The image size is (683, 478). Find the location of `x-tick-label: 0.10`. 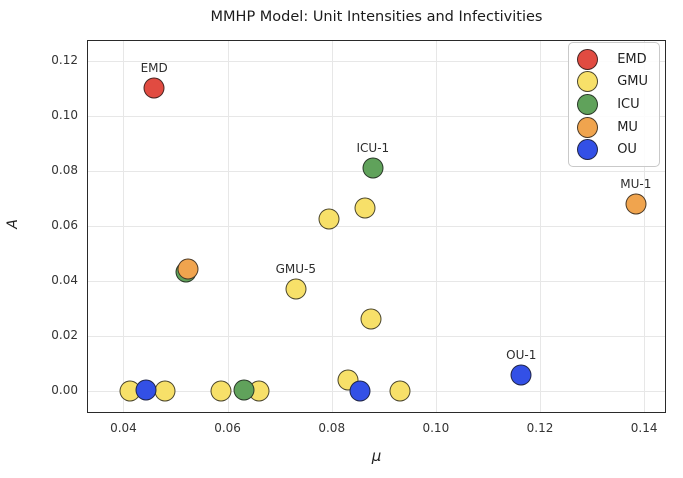

x-tick-label: 0.10 is located at coordinates (436, 428).